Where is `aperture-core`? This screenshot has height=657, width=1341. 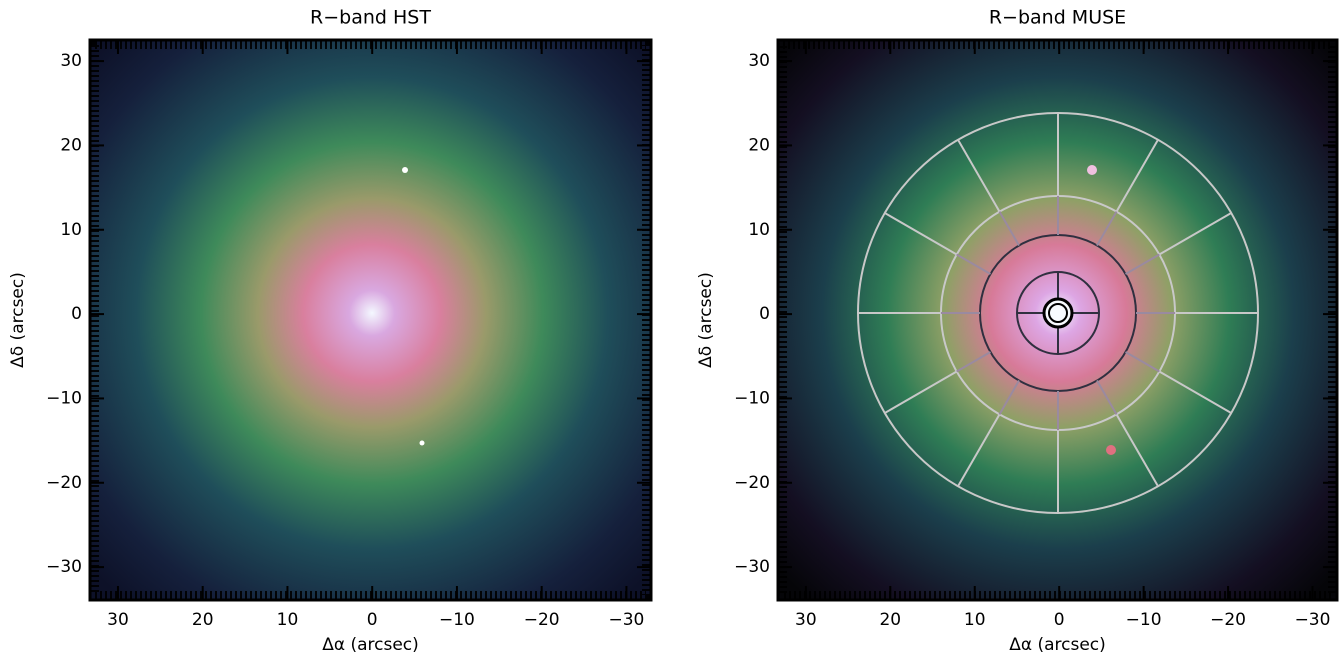 aperture-core is located at coordinates (1058, 313).